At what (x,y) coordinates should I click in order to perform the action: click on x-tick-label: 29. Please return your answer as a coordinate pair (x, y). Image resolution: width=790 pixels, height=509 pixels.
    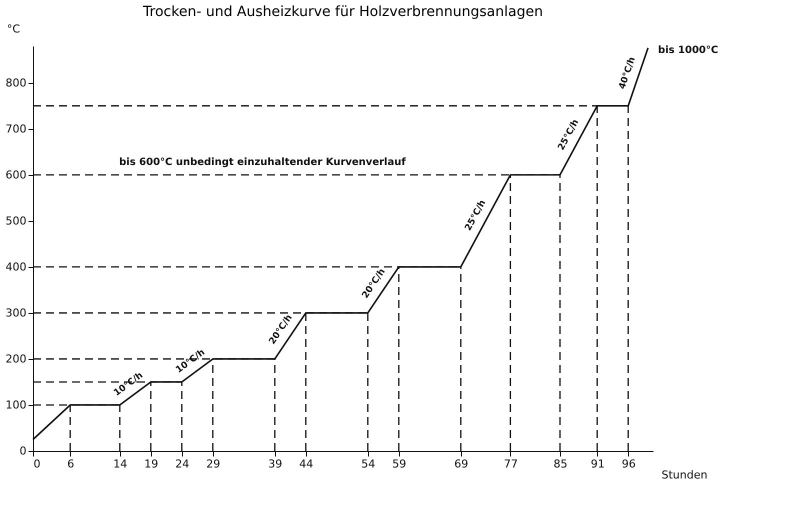
    Looking at the image, I should click on (213, 464).